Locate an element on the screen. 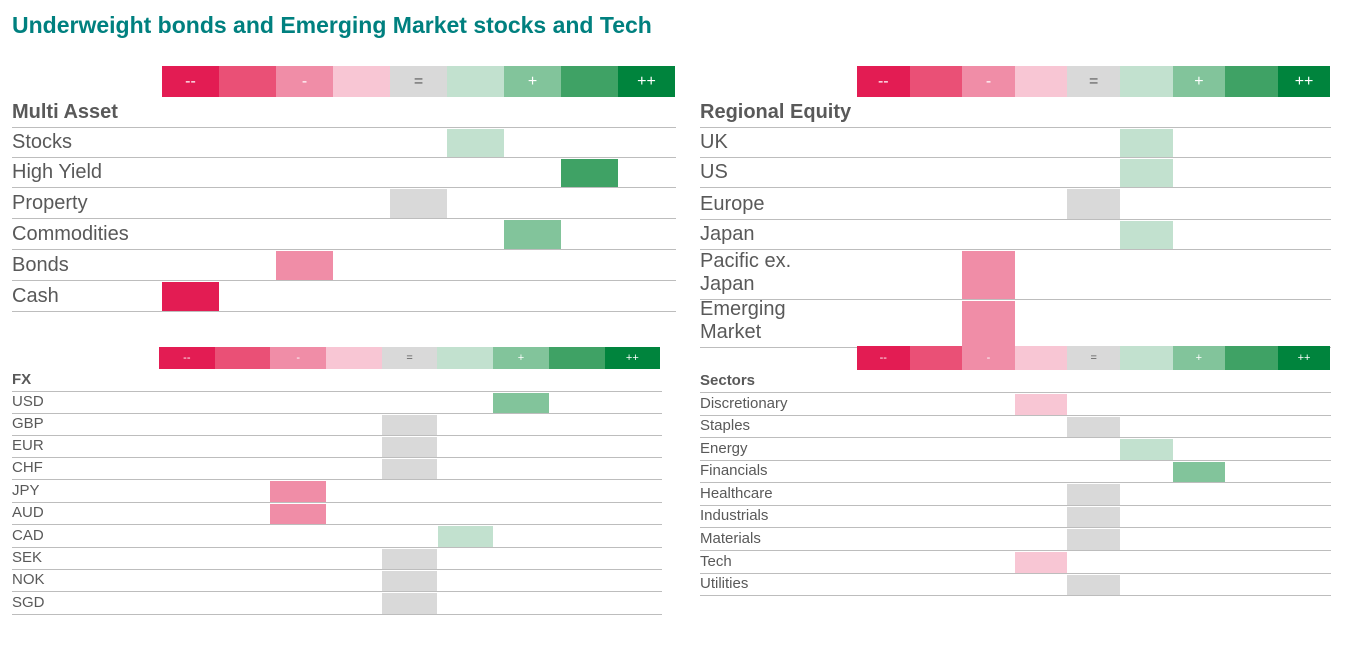  row-label: Emerging Market is located at coordinates (743, 320).